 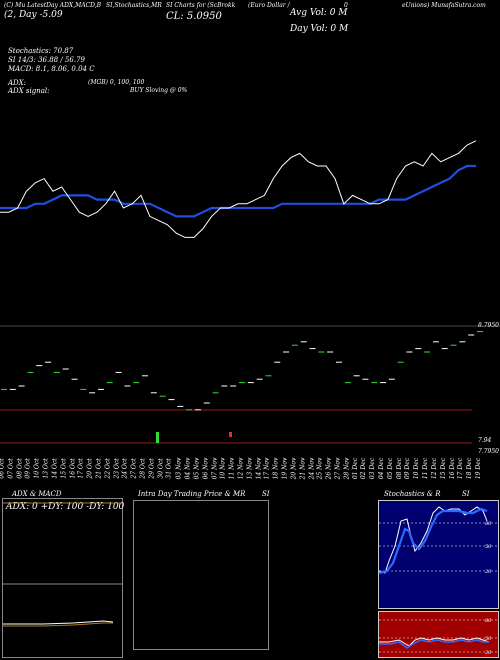 What do you see at coordinates (65, 507) in the screenshot?
I see `adx-panel-values: ADX: 0 +DY: 100 -DY: 100` at bounding box center [65, 507].